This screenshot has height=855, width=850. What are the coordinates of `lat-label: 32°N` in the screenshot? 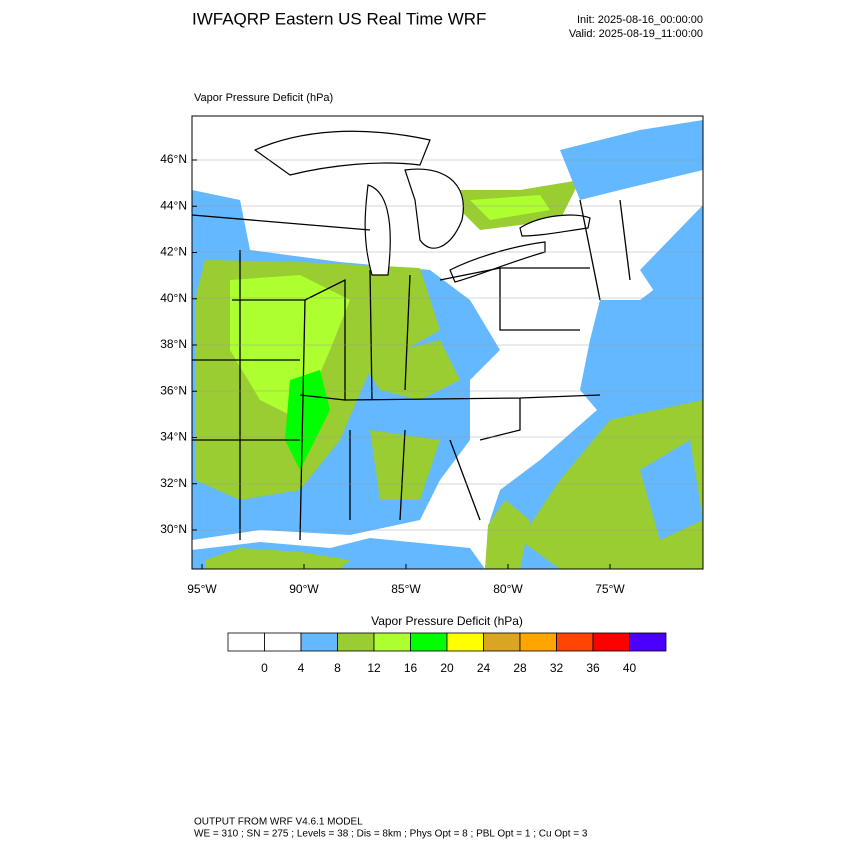 It's located at (173, 483).